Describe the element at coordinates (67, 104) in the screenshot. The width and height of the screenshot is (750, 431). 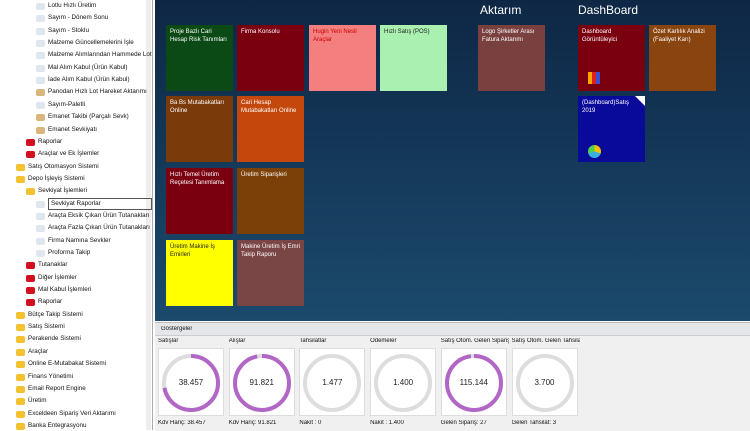
I see `tree-item: Sayım-Paletli` at that location.